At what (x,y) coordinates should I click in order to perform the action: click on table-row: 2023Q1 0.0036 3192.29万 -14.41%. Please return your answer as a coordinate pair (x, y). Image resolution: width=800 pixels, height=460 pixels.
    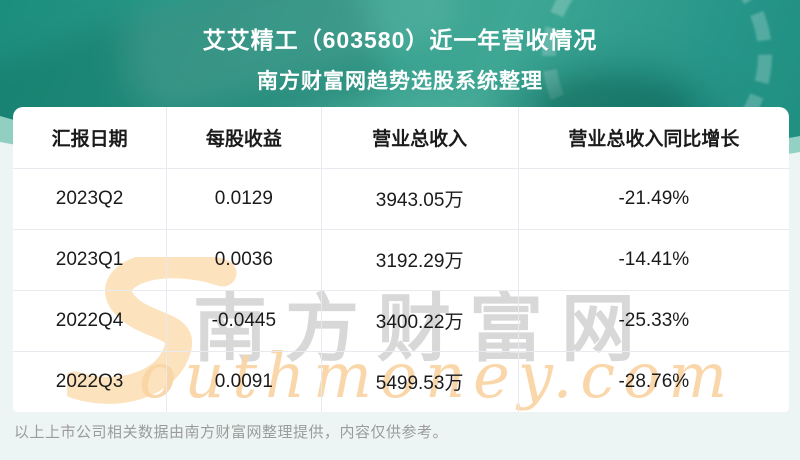
    Looking at the image, I should click on (401, 259).